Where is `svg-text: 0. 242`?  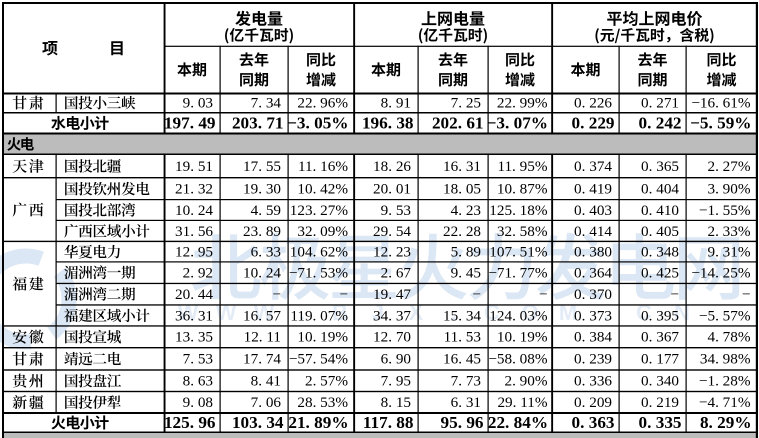
svg-text: 0. 242 is located at coordinates (660, 123).